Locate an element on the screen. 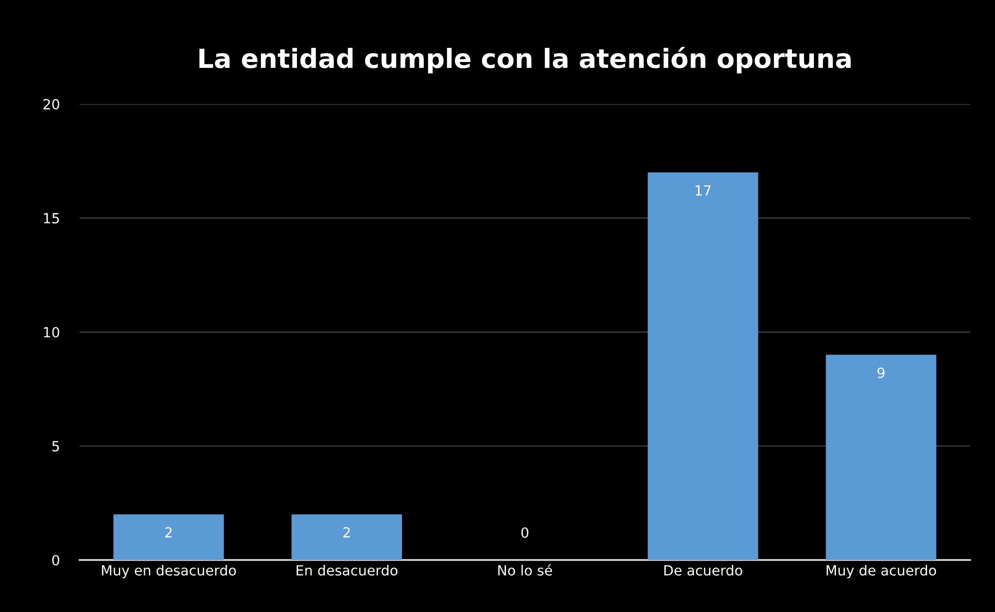 The width and height of the screenshot is (995, 612). data-label: 0 is located at coordinates (524, 532).